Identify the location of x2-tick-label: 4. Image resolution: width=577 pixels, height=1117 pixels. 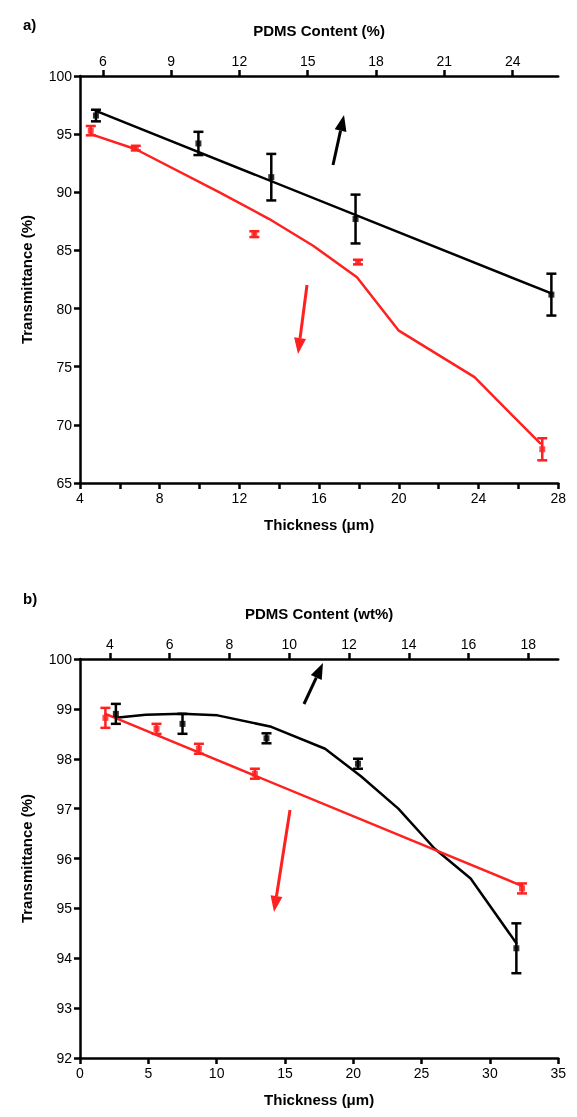
(109, 644).